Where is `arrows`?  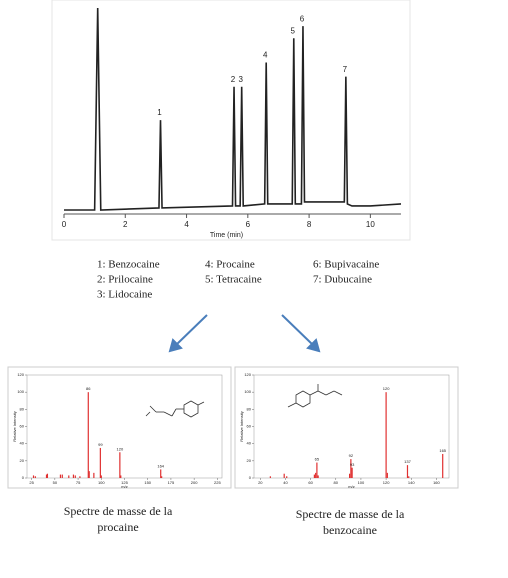 arrows is located at coordinates (244, 333).